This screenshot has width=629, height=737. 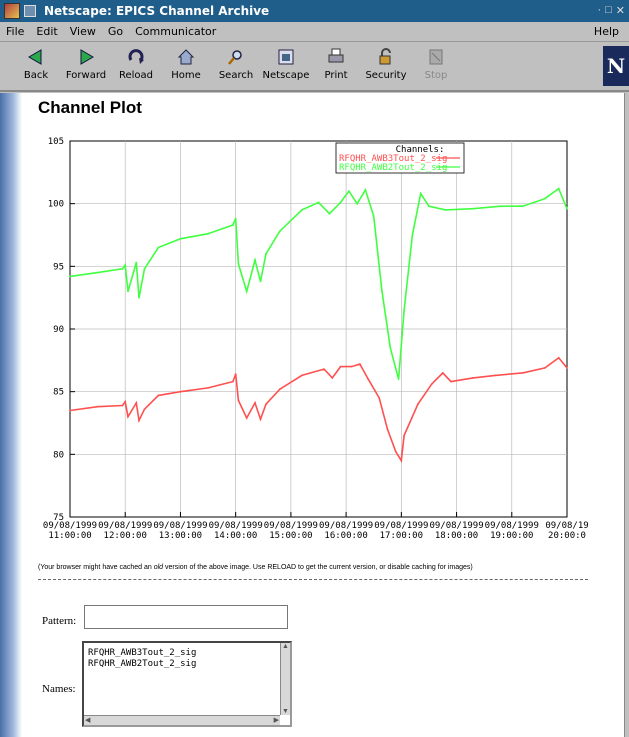 What do you see at coordinates (142, 653) in the screenshot?
I see `names-option: RFQHR_AWB3Tout_2_sig` at bounding box center [142, 653].